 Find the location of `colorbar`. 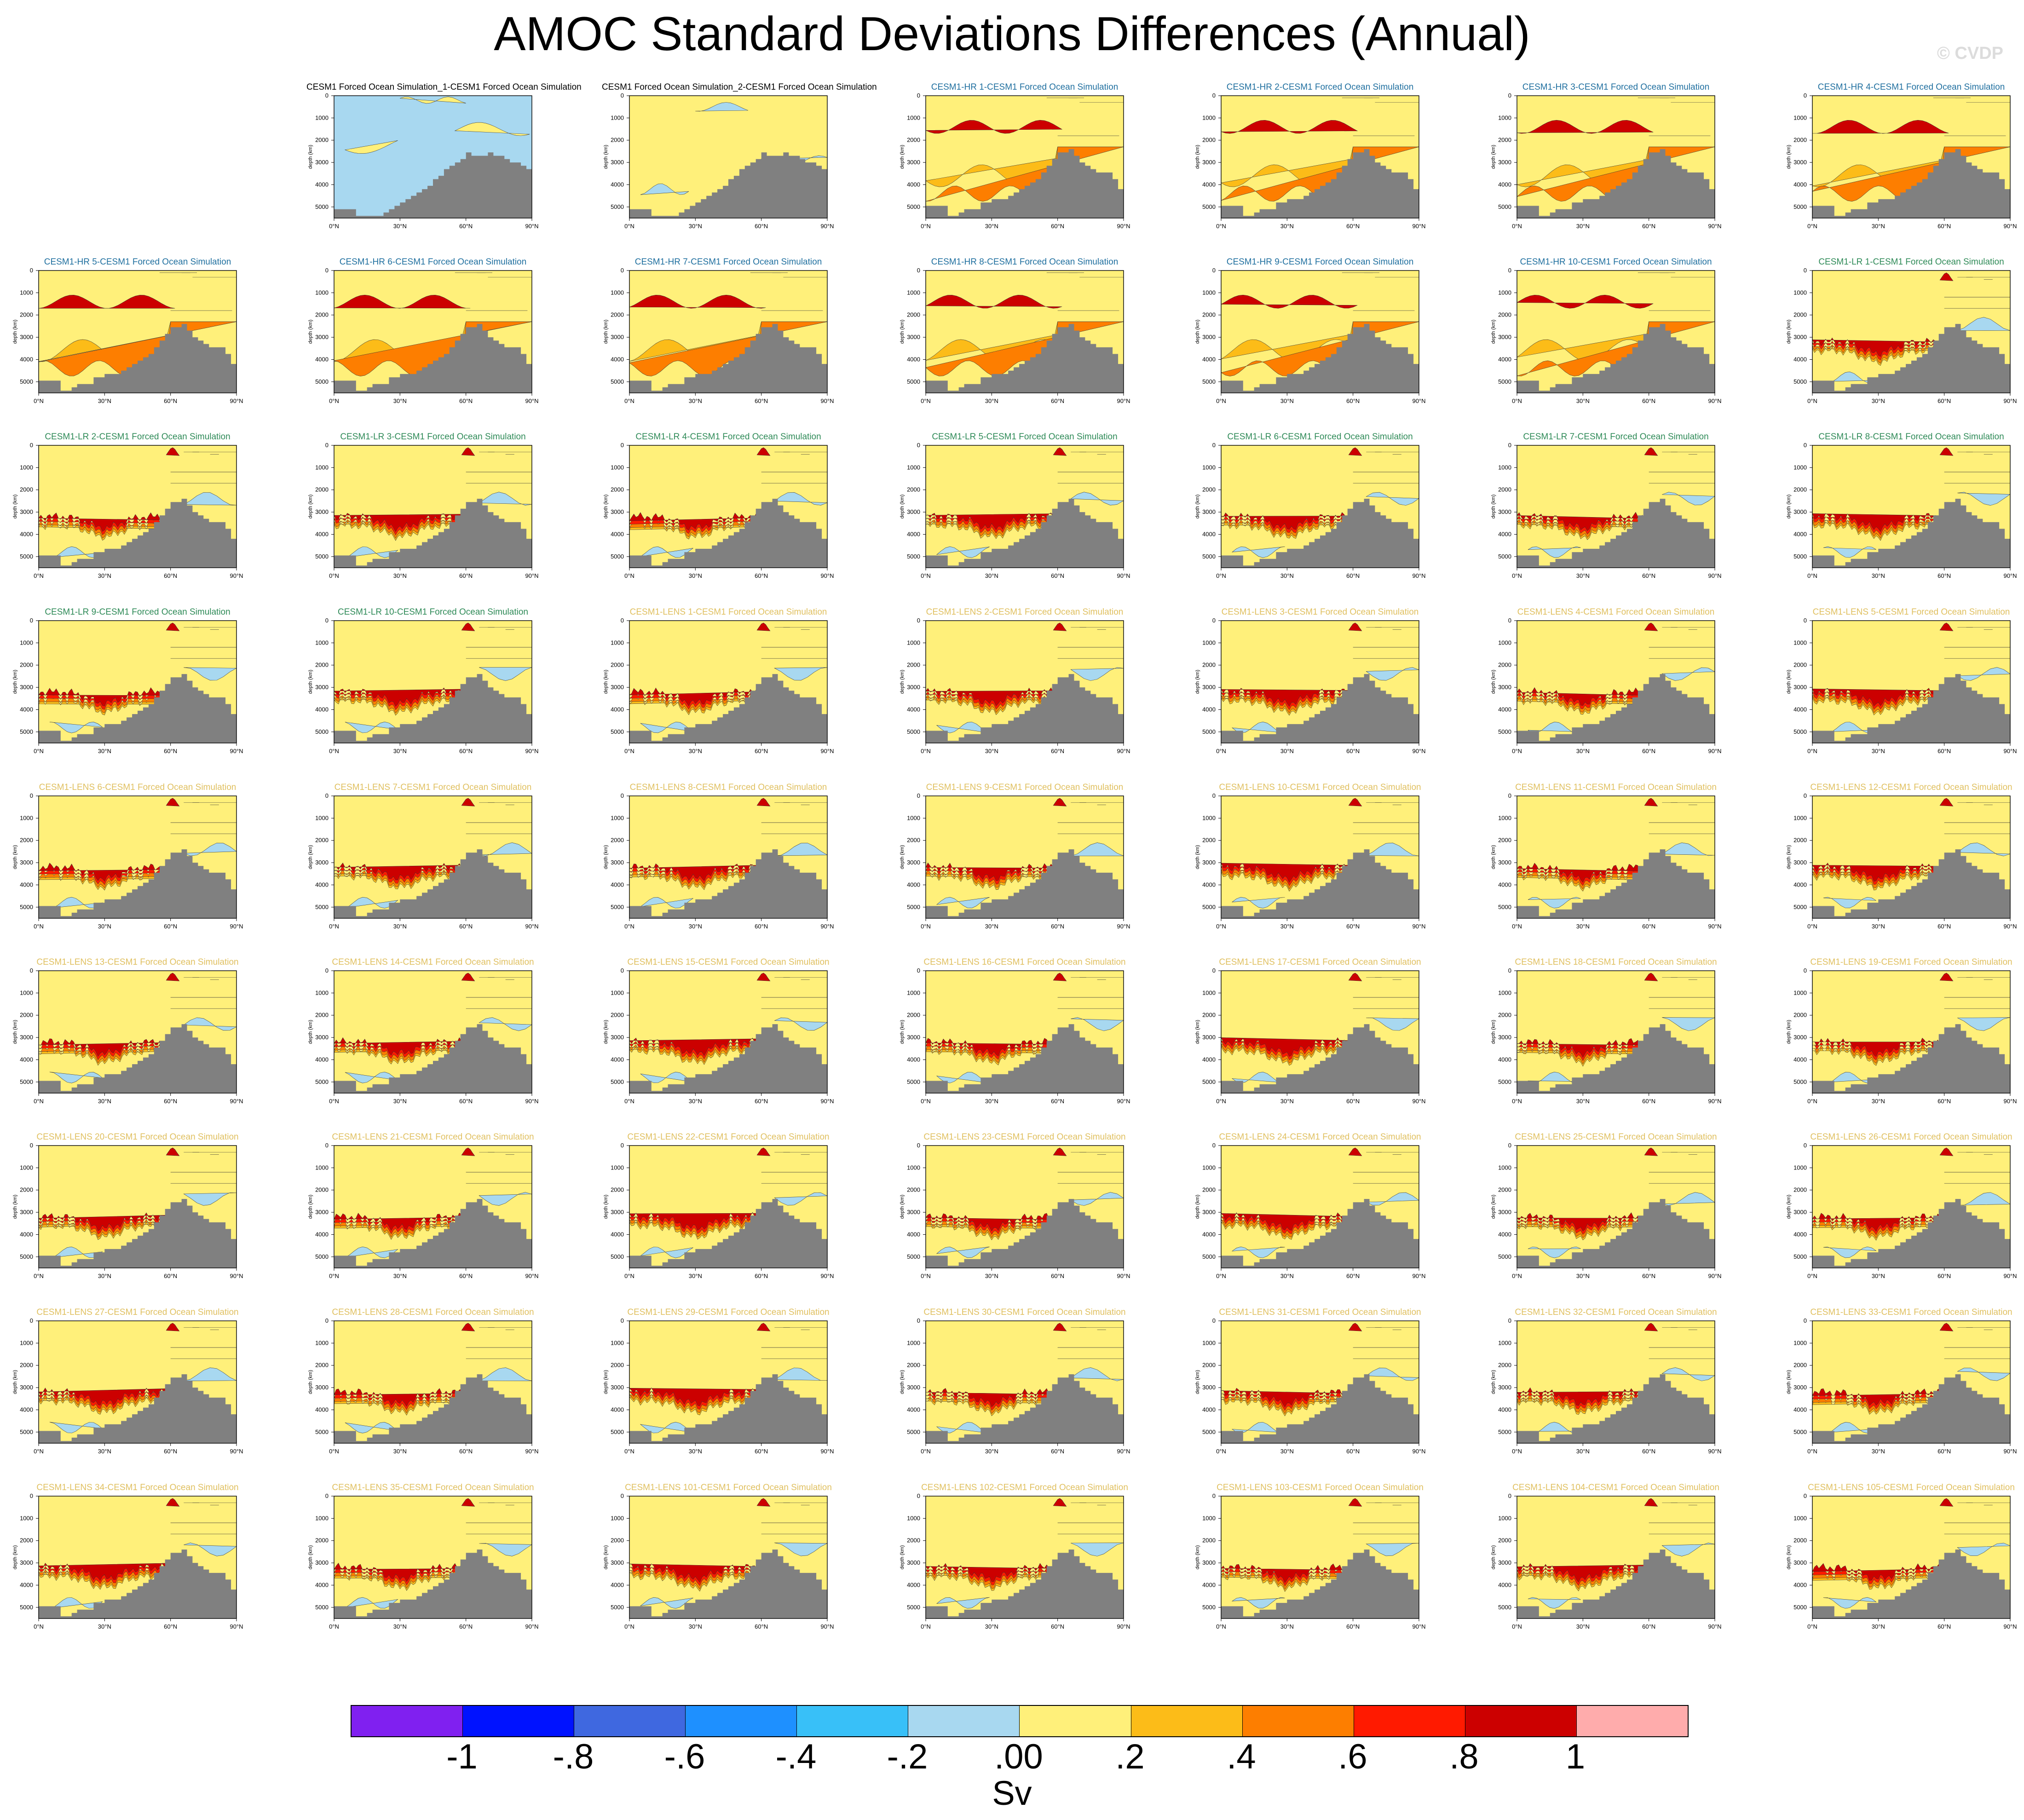

colorbar is located at coordinates (1020, 1721).